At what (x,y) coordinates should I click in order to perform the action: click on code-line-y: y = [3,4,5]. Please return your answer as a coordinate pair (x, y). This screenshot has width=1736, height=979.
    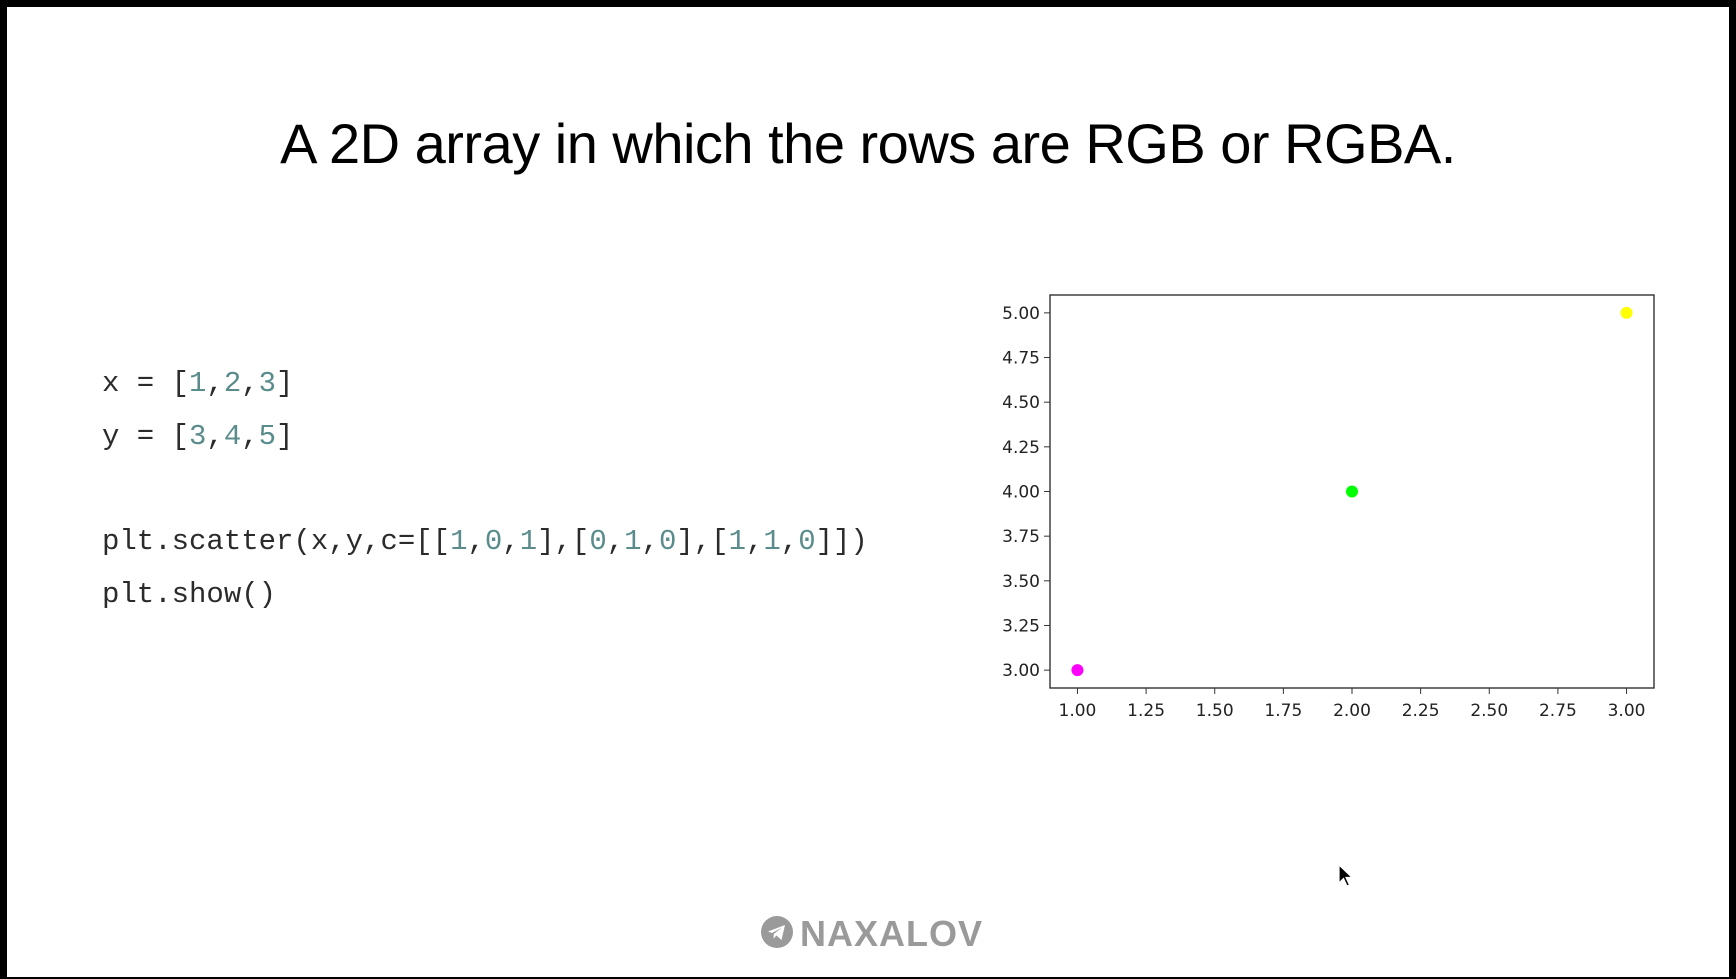
    Looking at the image, I should click on (197, 437).